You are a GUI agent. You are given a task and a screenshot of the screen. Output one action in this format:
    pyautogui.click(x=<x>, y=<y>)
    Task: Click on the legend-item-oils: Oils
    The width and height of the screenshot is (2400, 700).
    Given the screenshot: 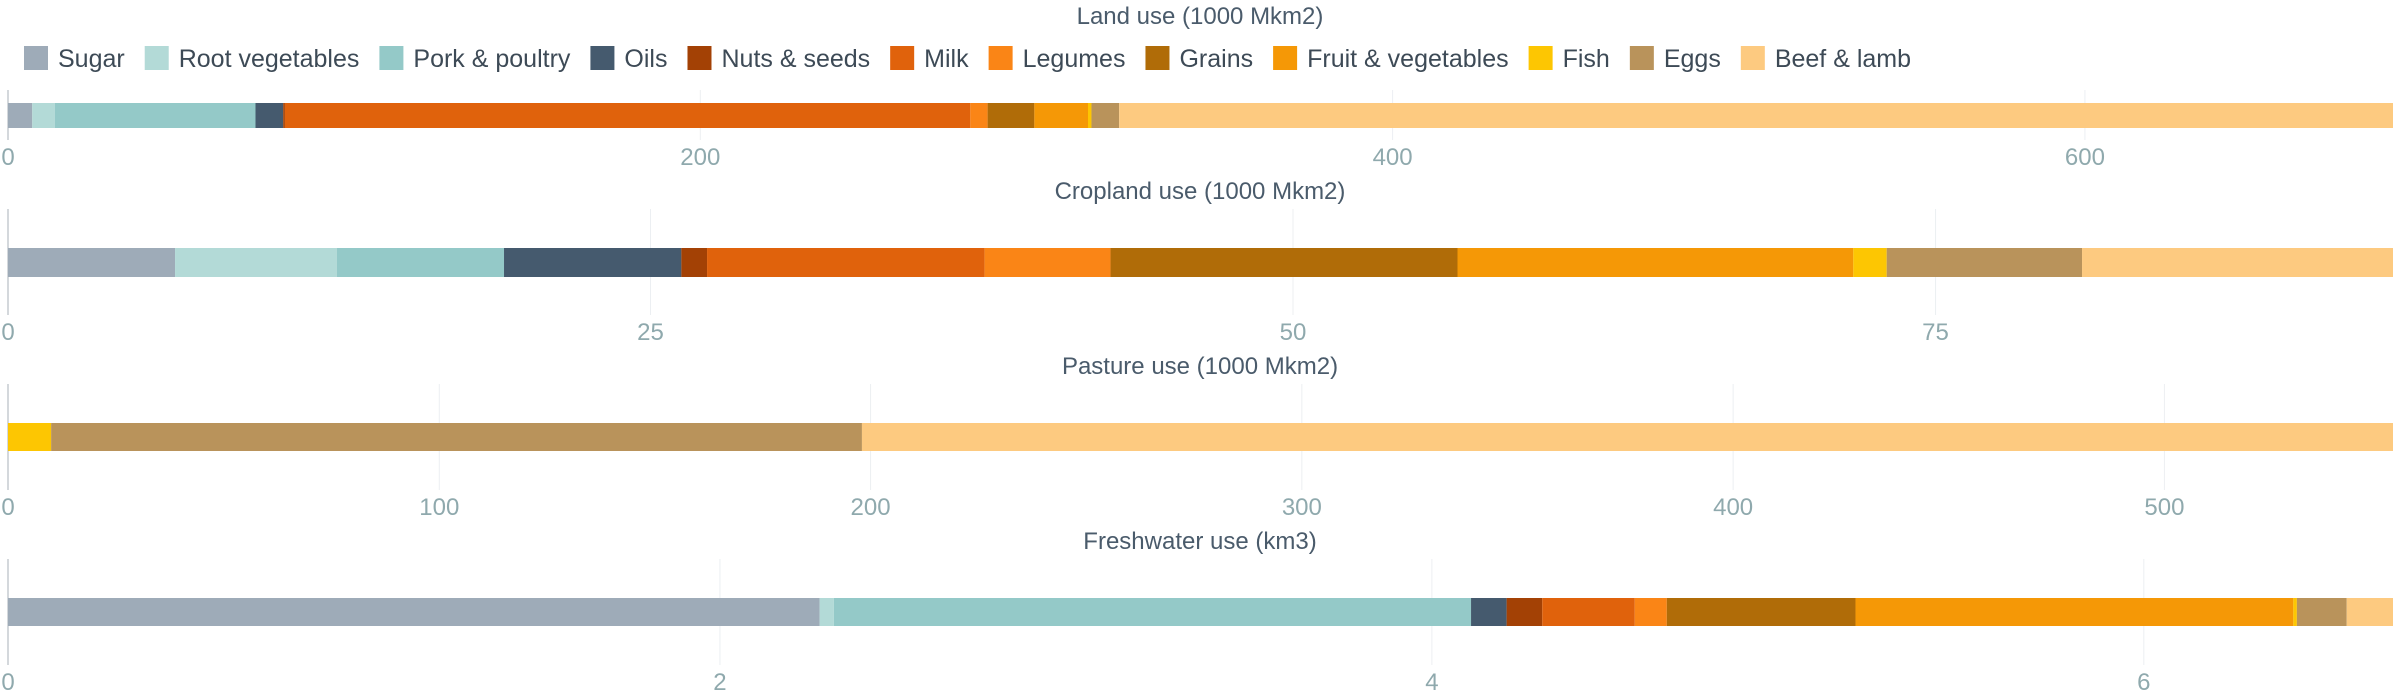 What is the action you would take?
    pyautogui.click(x=628, y=59)
    